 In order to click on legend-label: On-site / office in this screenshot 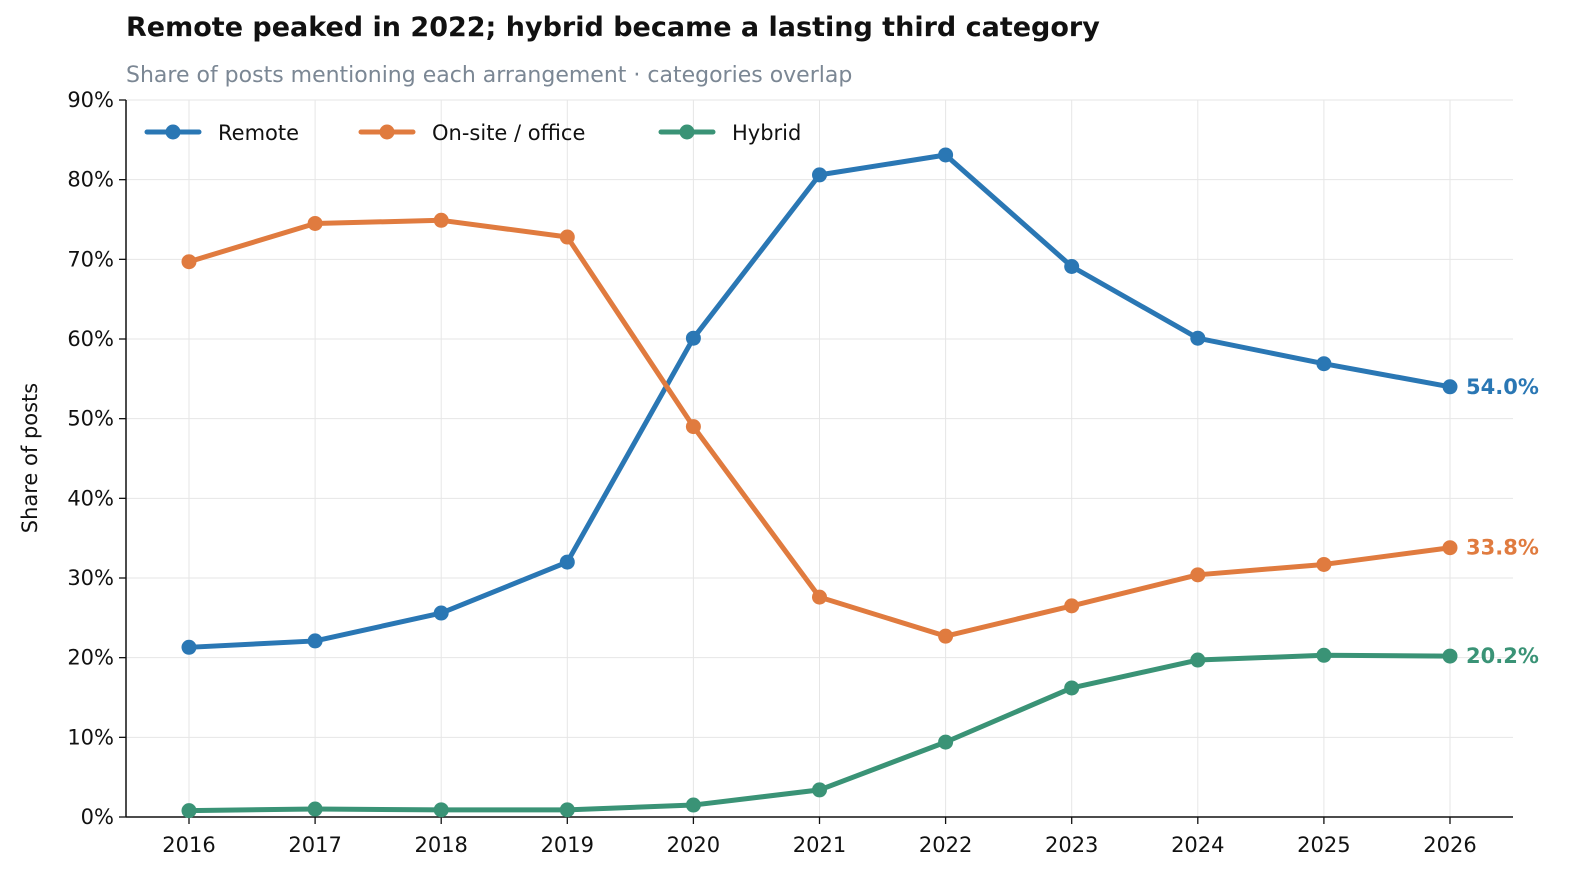, I will do `click(508, 133)`.